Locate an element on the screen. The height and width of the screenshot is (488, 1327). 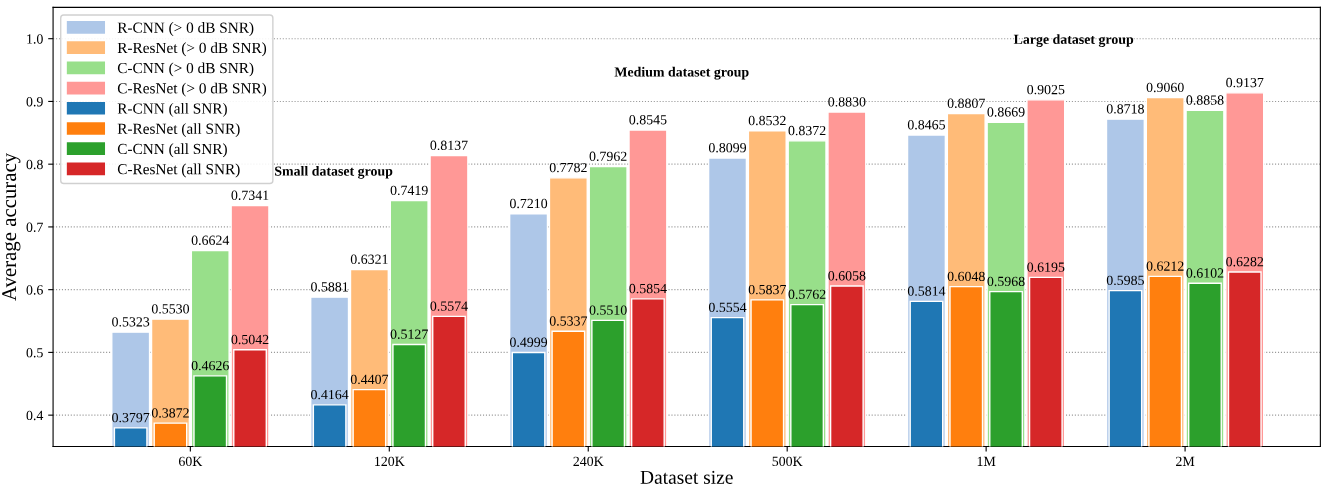
x-tick-label: 1M is located at coordinates (986, 461).